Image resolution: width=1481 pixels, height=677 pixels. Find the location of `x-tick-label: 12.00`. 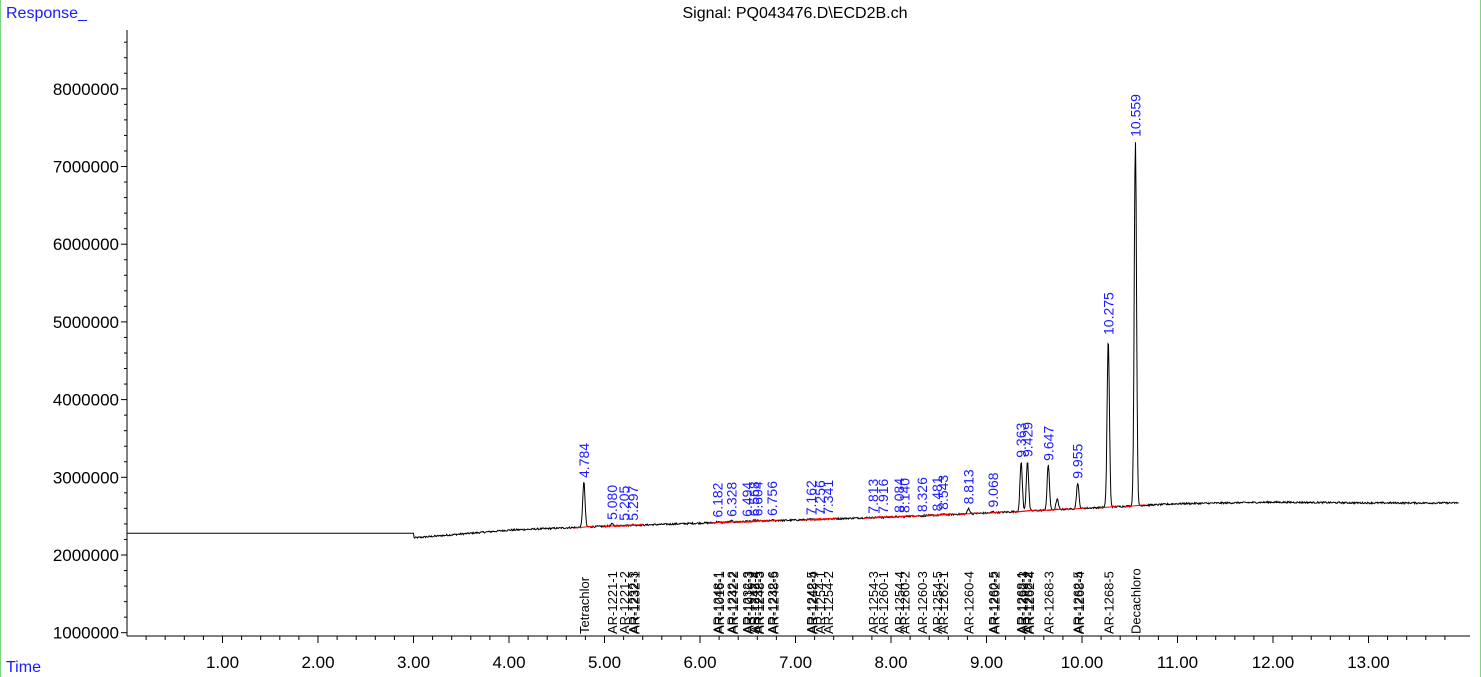

x-tick-label: 12.00 is located at coordinates (1273, 662).